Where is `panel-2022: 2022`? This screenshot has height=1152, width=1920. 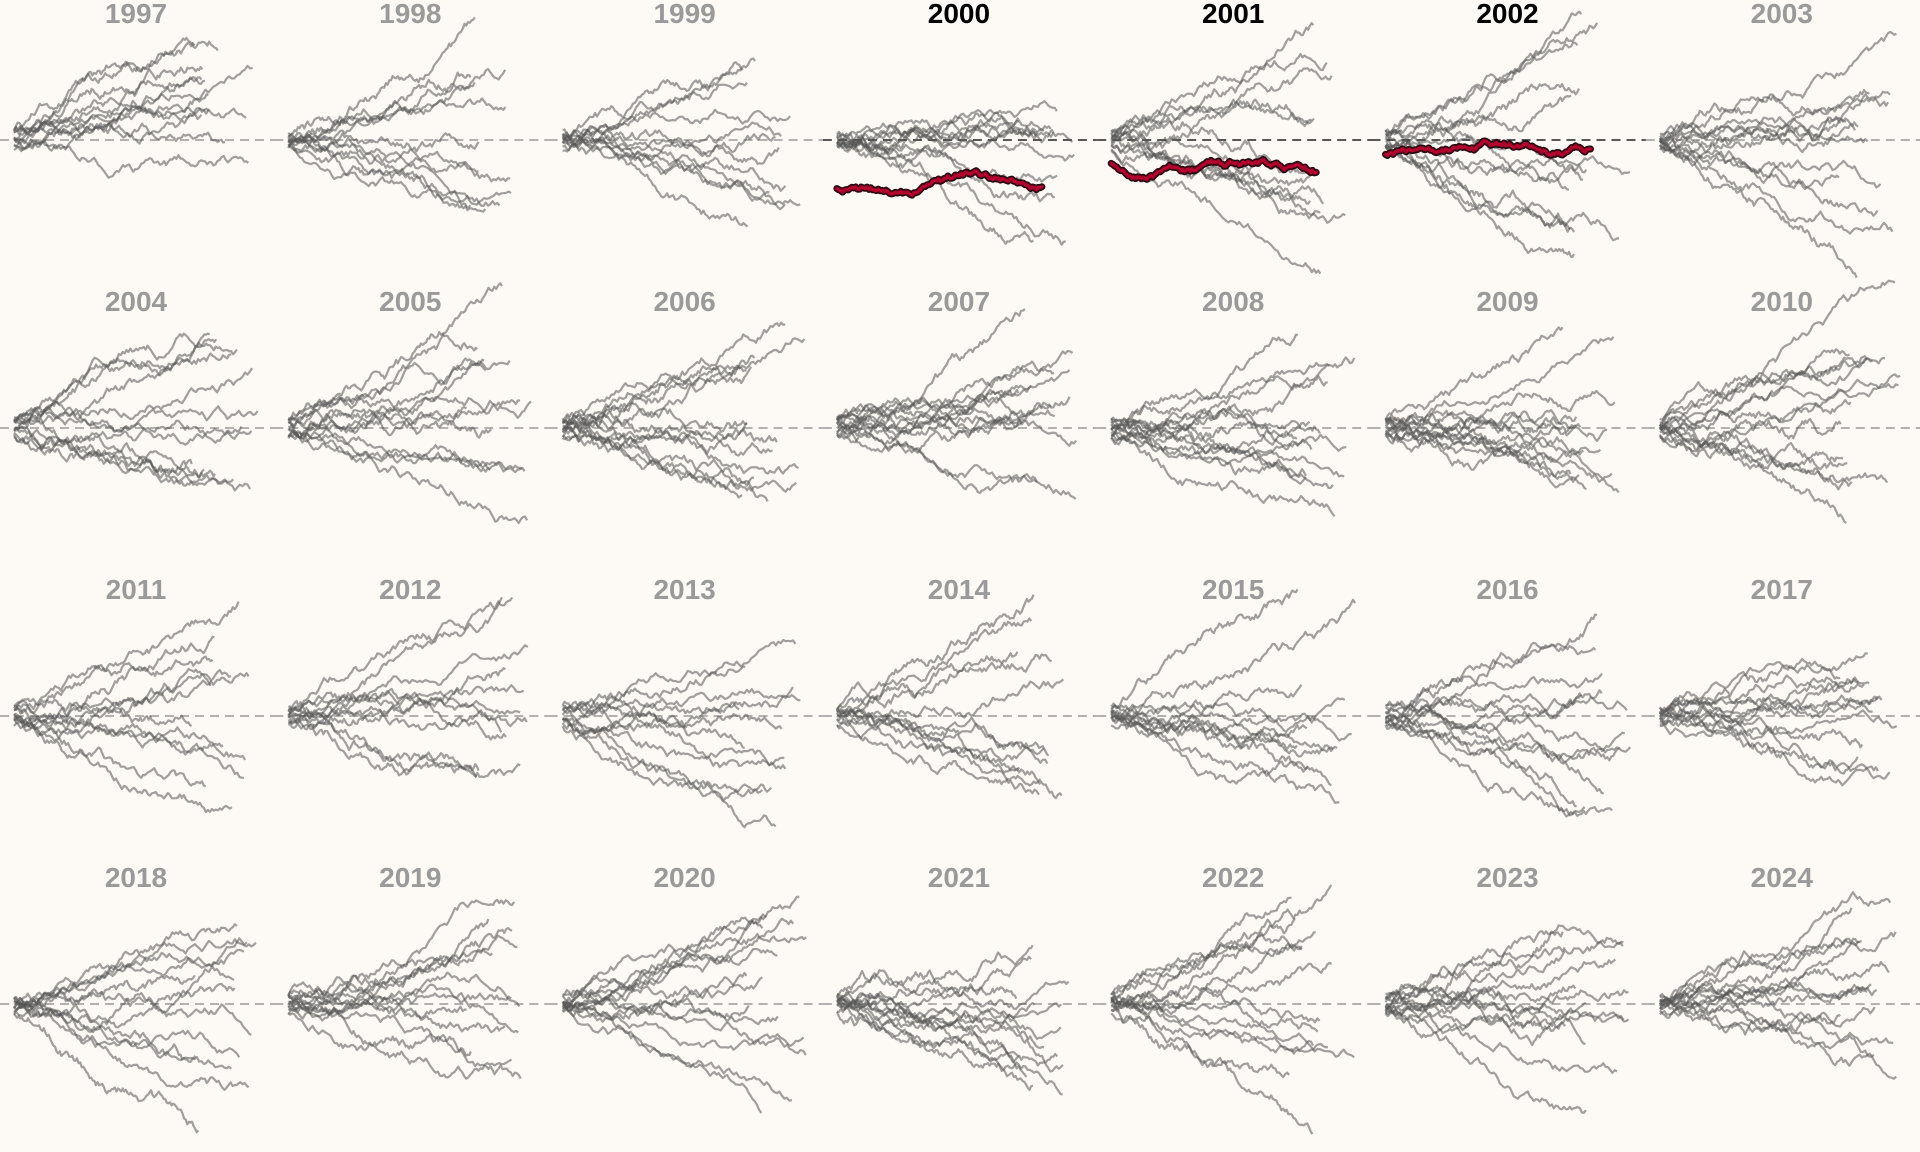
panel-2022: 2022 is located at coordinates (1234, 998).